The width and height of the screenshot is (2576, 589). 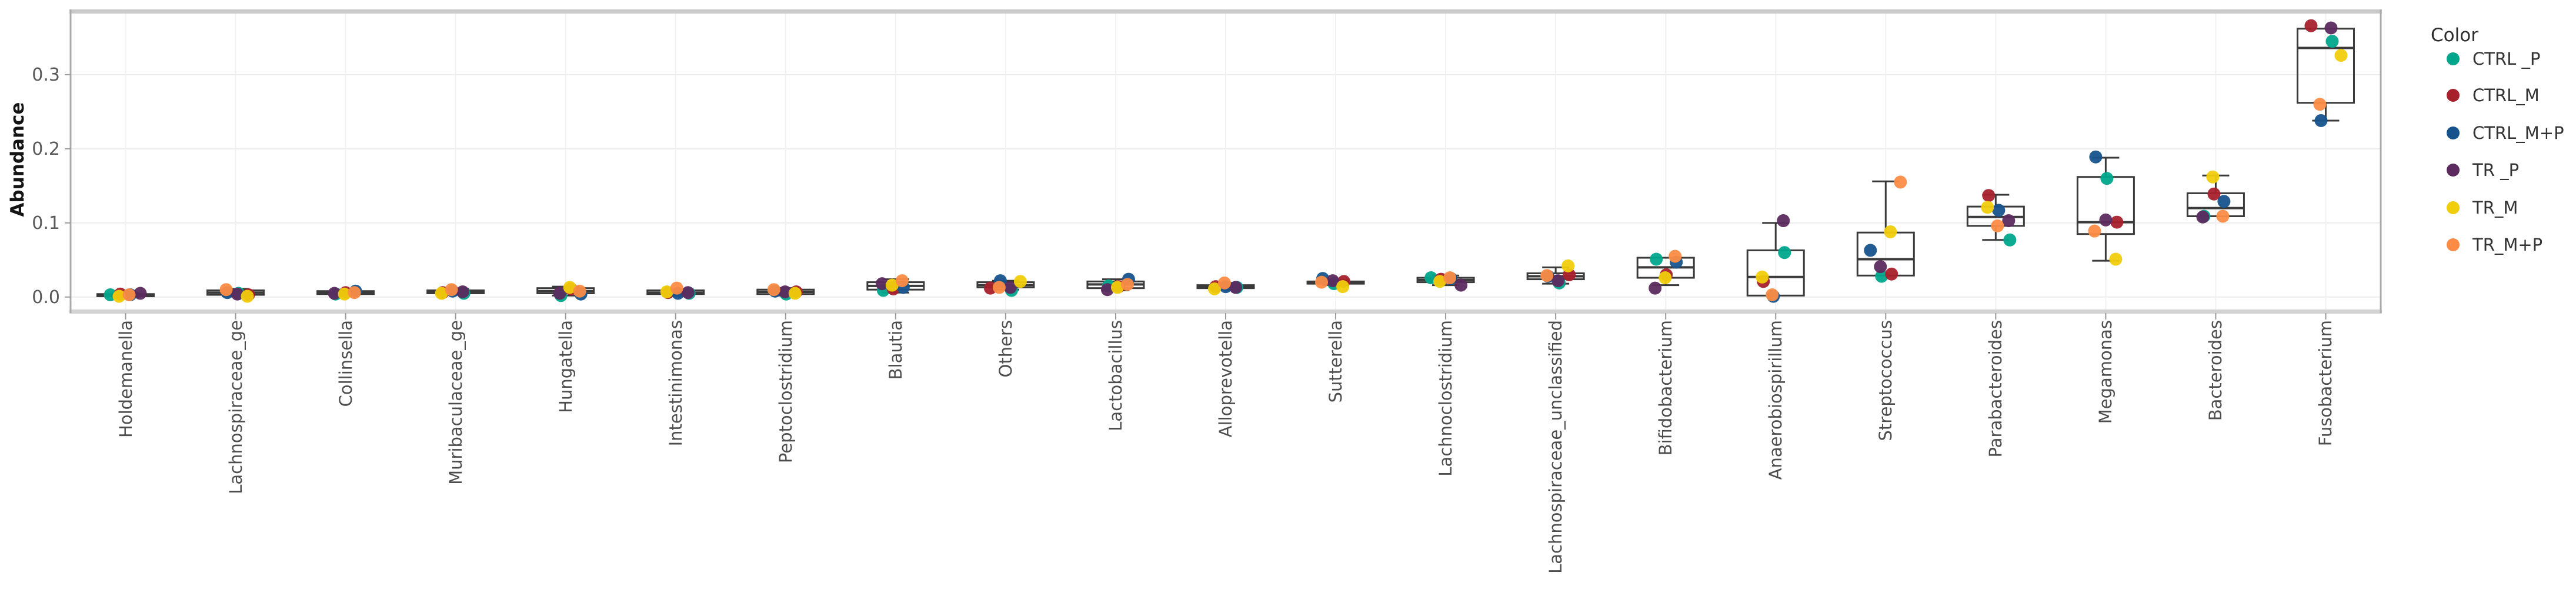 What do you see at coordinates (46, 297) in the screenshot?
I see `y-tick-label: 0.0` at bounding box center [46, 297].